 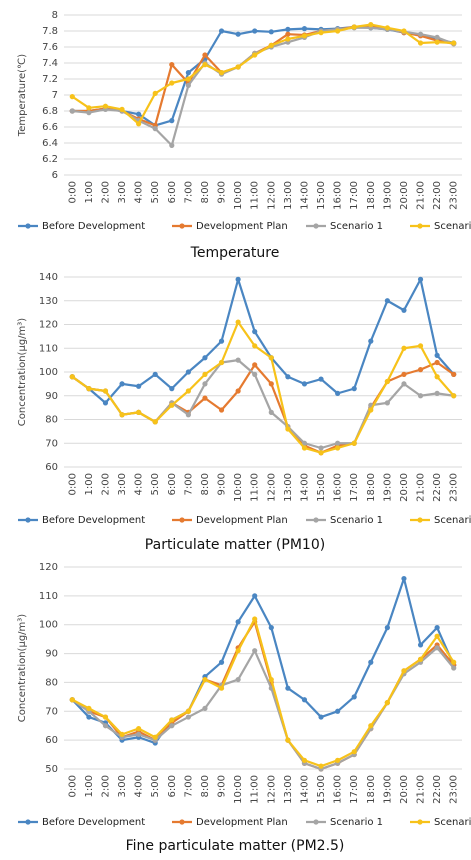 I want to click on legend-label: Scenario 2, so click(x=452, y=520).